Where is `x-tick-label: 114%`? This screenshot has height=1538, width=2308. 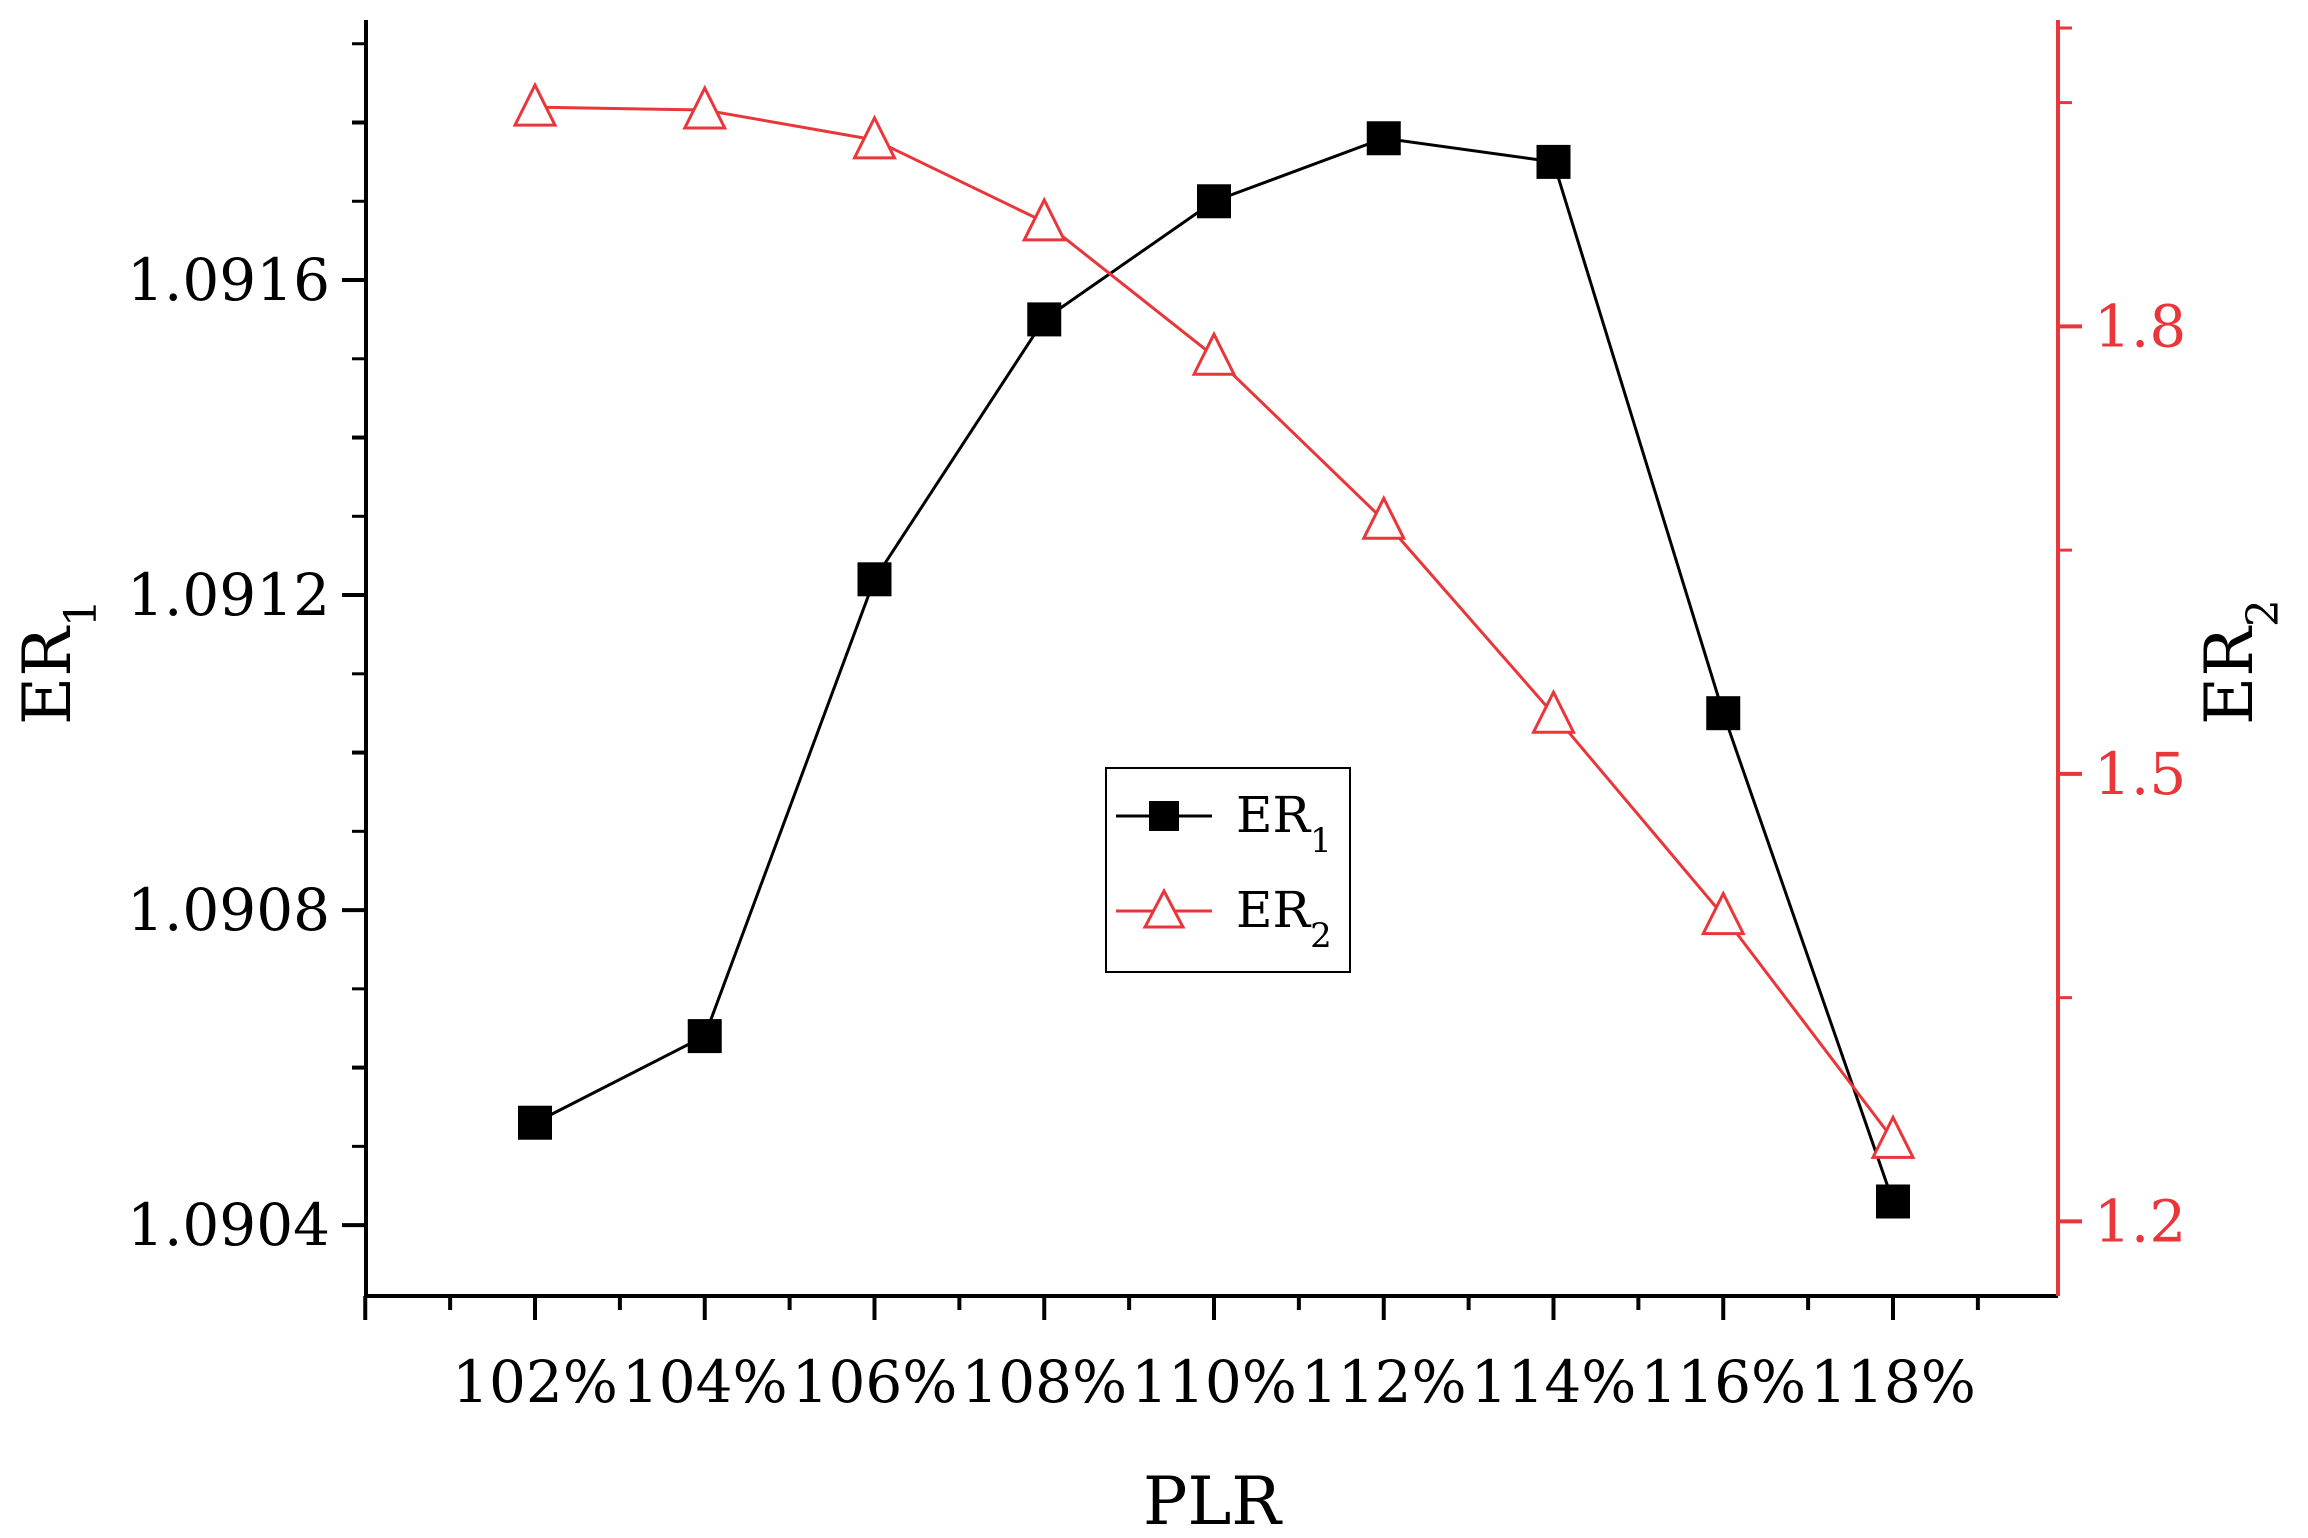
x-tick-label: 114% is located at coordinates (1554, 1382).